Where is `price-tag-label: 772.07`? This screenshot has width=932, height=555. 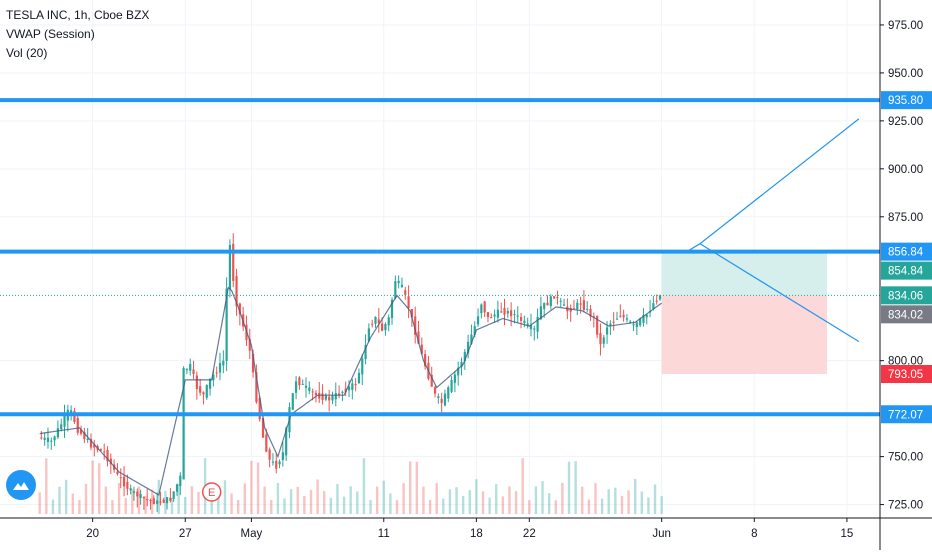
price-tag-label: 772.07 is located at coordinates (905, 415).